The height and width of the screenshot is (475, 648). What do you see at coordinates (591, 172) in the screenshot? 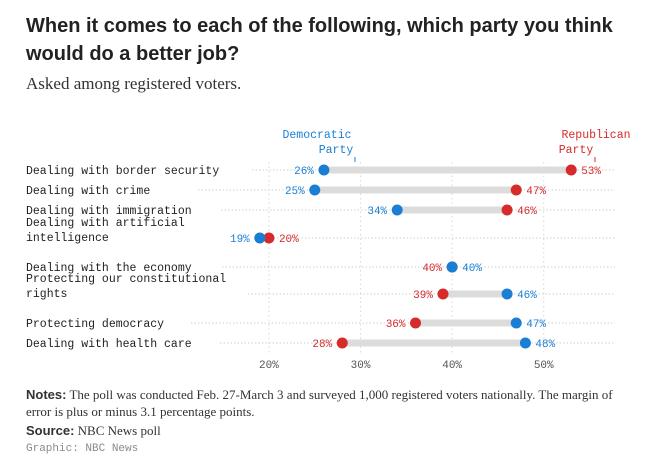
I see `data-label-republican: 53%` at bounding box center [591, 172].